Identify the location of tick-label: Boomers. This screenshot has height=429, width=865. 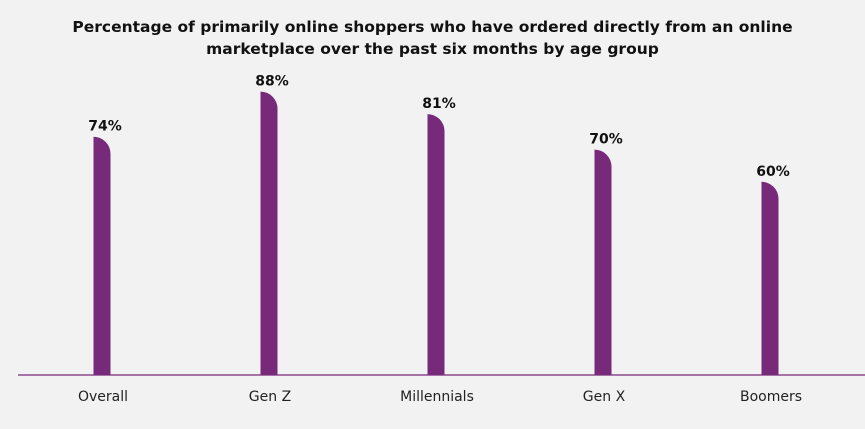
(771, 397).